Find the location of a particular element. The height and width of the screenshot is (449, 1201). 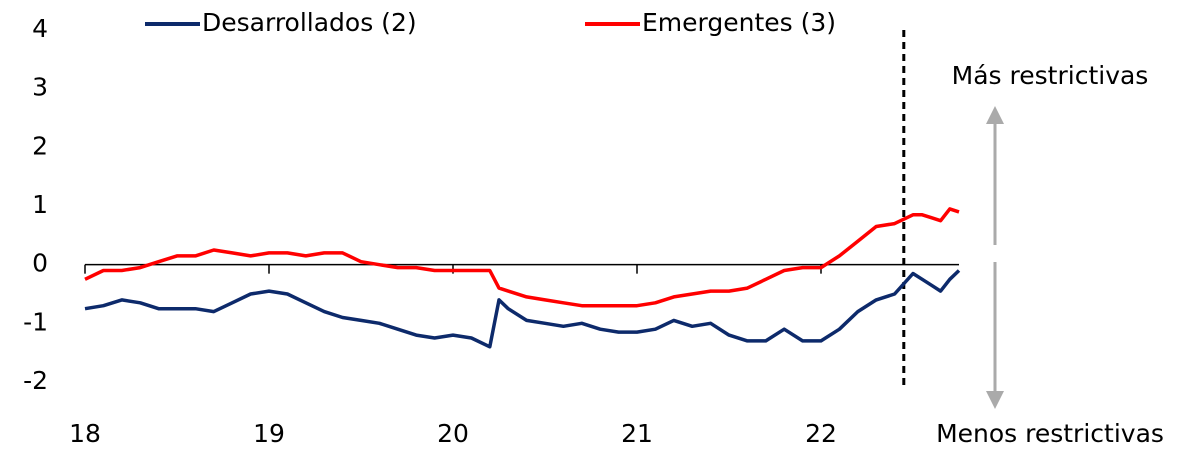

legend-label: Emergentes (3) is located at coordinates (739, 22).